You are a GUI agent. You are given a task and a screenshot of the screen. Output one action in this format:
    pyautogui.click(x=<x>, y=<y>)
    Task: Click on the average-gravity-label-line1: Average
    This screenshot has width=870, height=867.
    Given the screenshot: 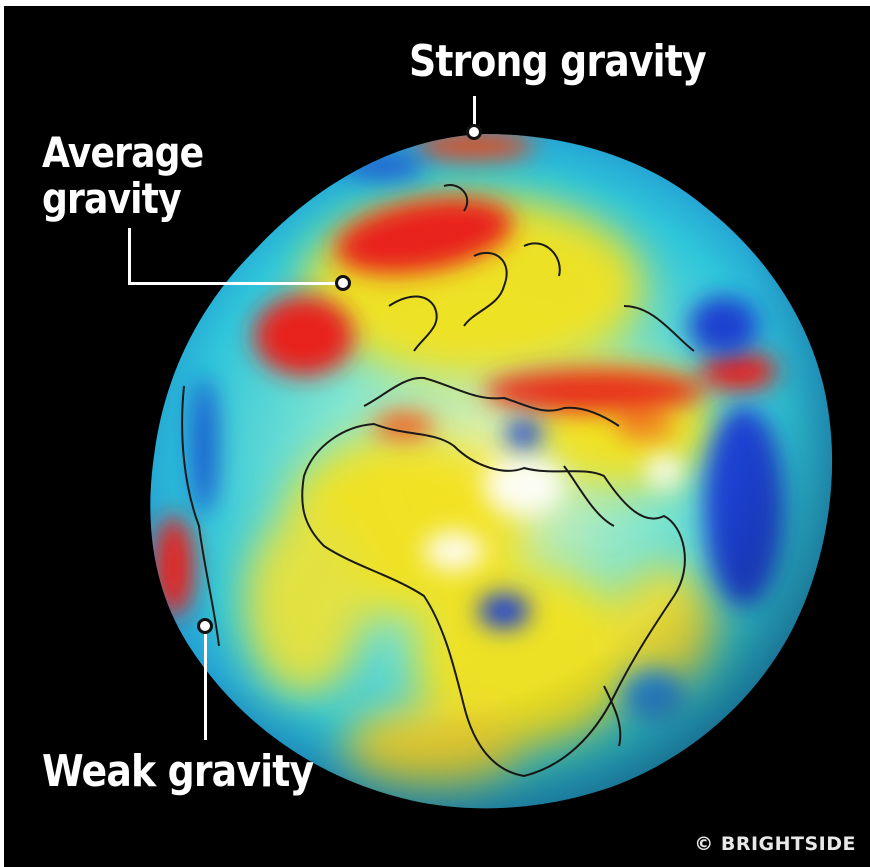 What is the action you would take?
    pyautogui.click(x=123, y=152)
    